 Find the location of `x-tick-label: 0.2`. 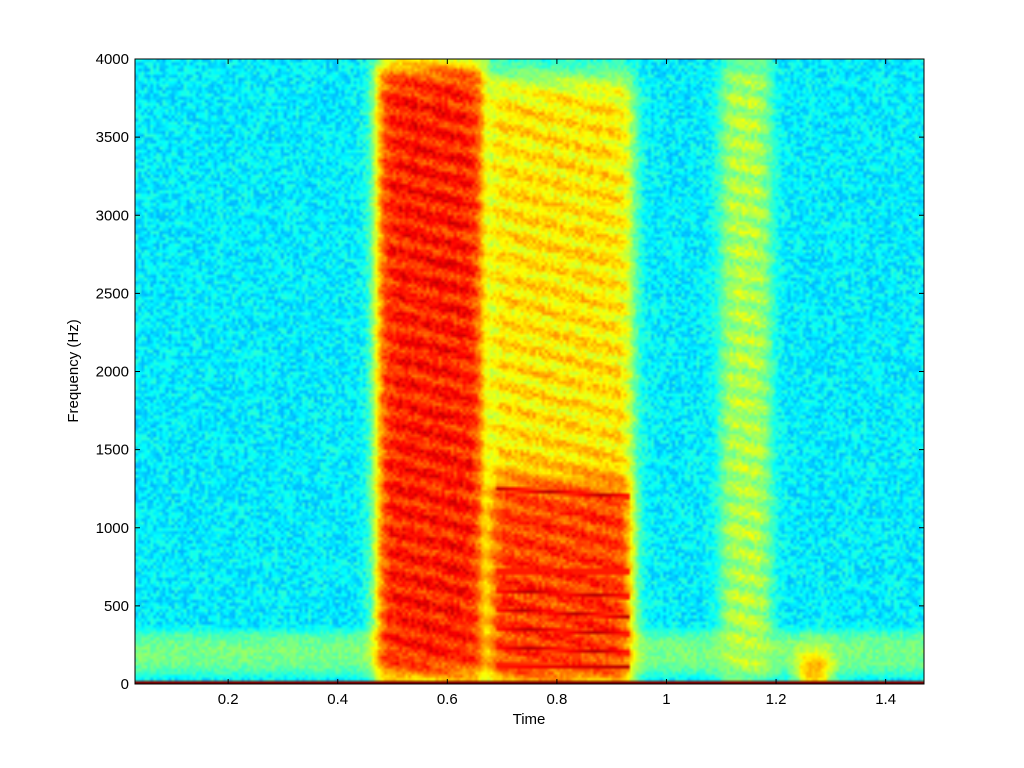

x-tick-label: 0.2 is located at coordinates (228, 699).